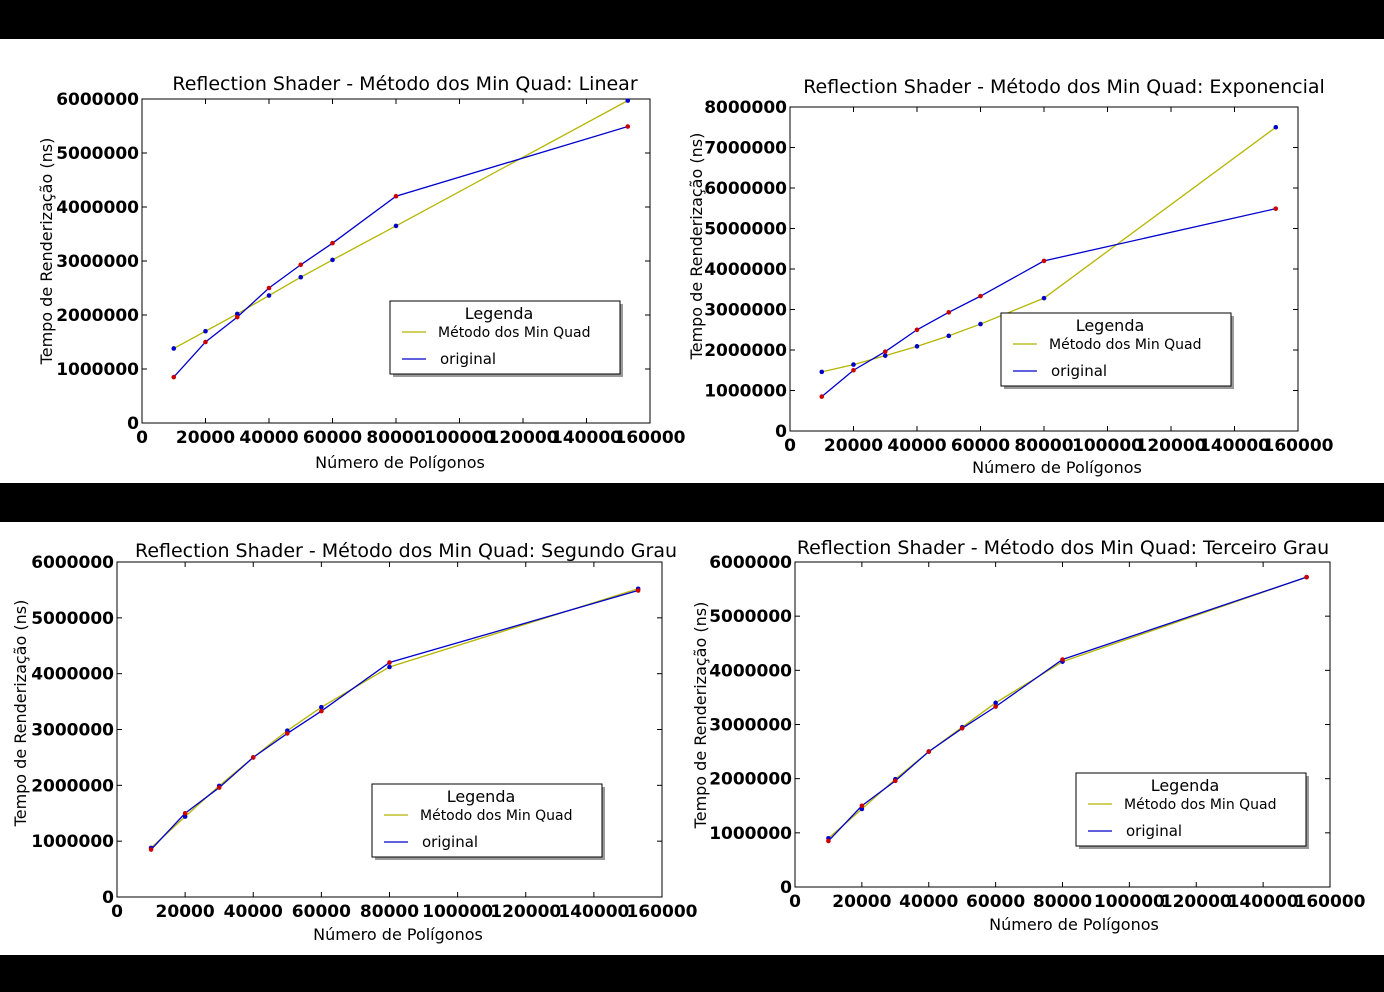 Image resolution: width=1384 pixels, height=992 pixels. Describe the element at coordinates (1043, 446) in the screenshot. I see `x-tick-label: 80000` at that location.